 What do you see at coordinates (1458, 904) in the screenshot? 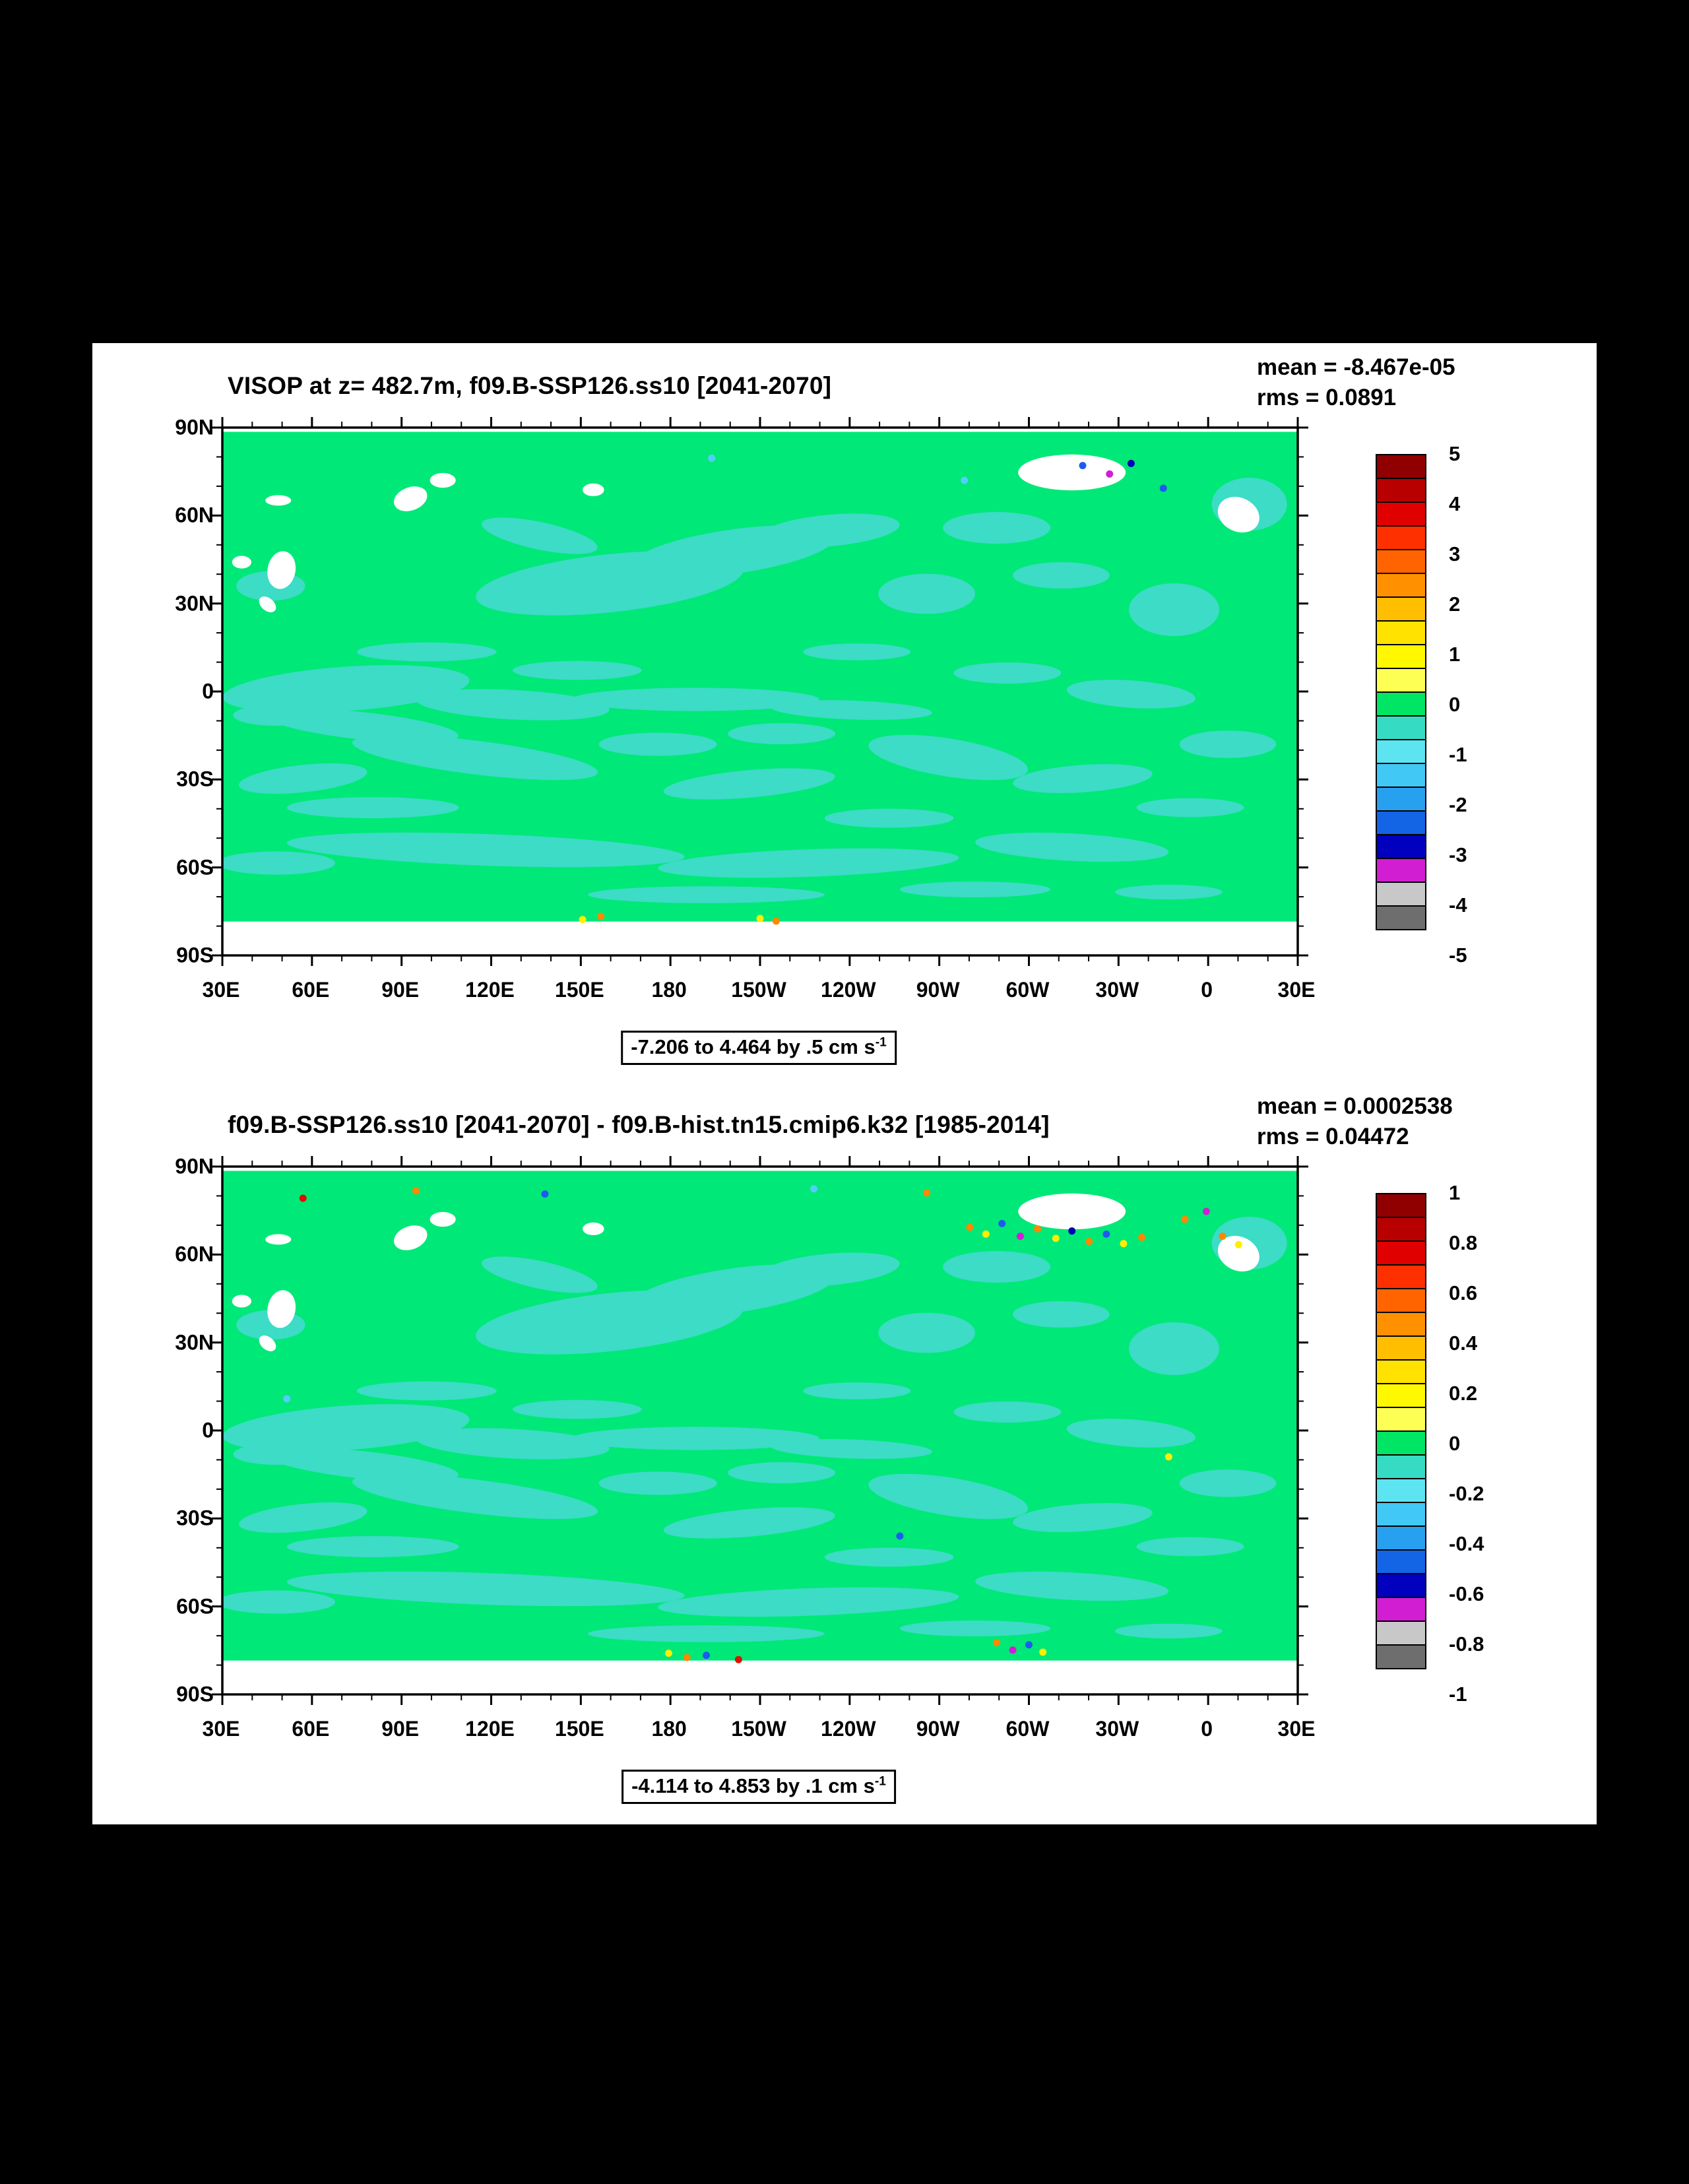
I see `colorbar-tick-label: -4` at bounding box center [1458, 904].